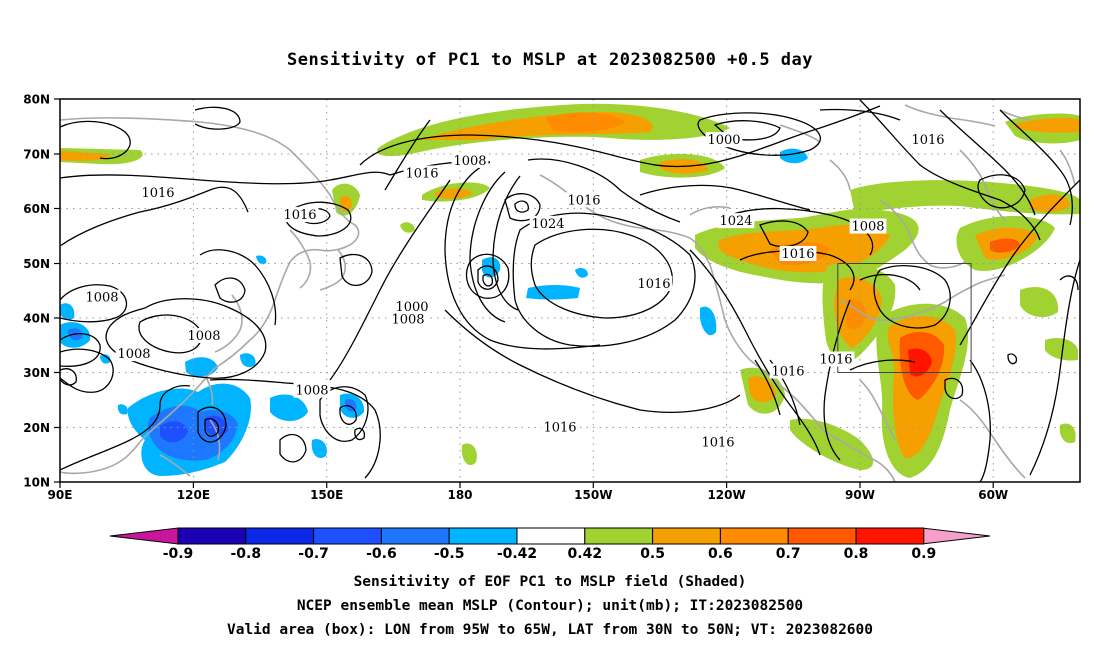 This screenshot has height=650, width=1100. Describe the element at coordinates (36, 319) in the screenshot. I see `lat-label: 40N` at that location.